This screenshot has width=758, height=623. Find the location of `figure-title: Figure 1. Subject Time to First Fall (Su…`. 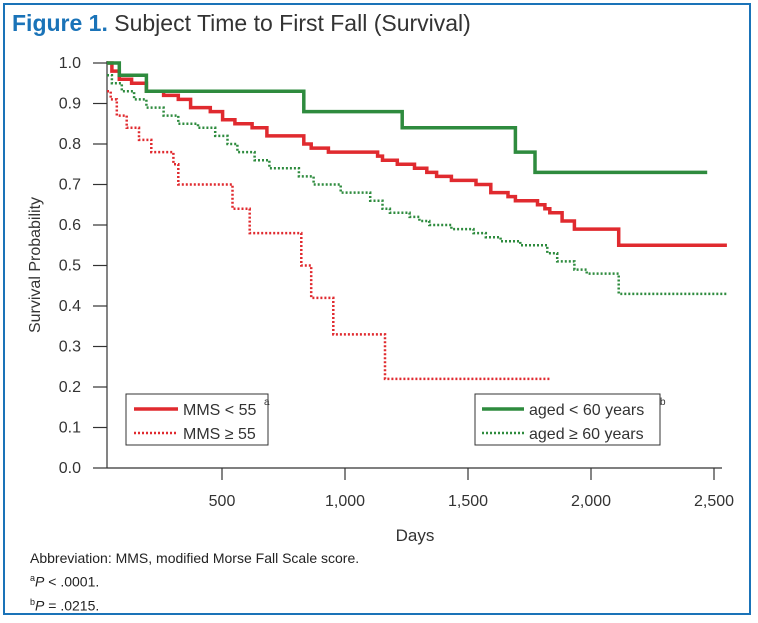

figure-title: Figure 1. Subject Time to First Fall (Su… is located at coordinates (241, 23).